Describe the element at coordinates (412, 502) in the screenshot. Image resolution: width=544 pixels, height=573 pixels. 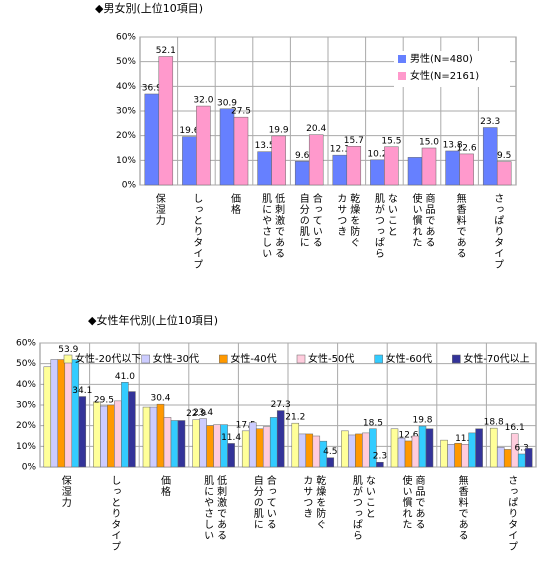
I see `x-tick-label: 商品である 使い慣れた` at that location.